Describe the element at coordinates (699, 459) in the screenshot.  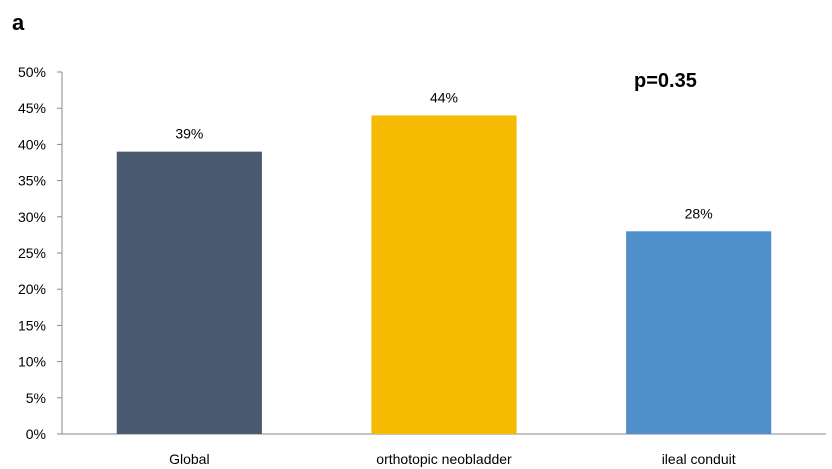
I see `category-label: ileal conduit` at that location.